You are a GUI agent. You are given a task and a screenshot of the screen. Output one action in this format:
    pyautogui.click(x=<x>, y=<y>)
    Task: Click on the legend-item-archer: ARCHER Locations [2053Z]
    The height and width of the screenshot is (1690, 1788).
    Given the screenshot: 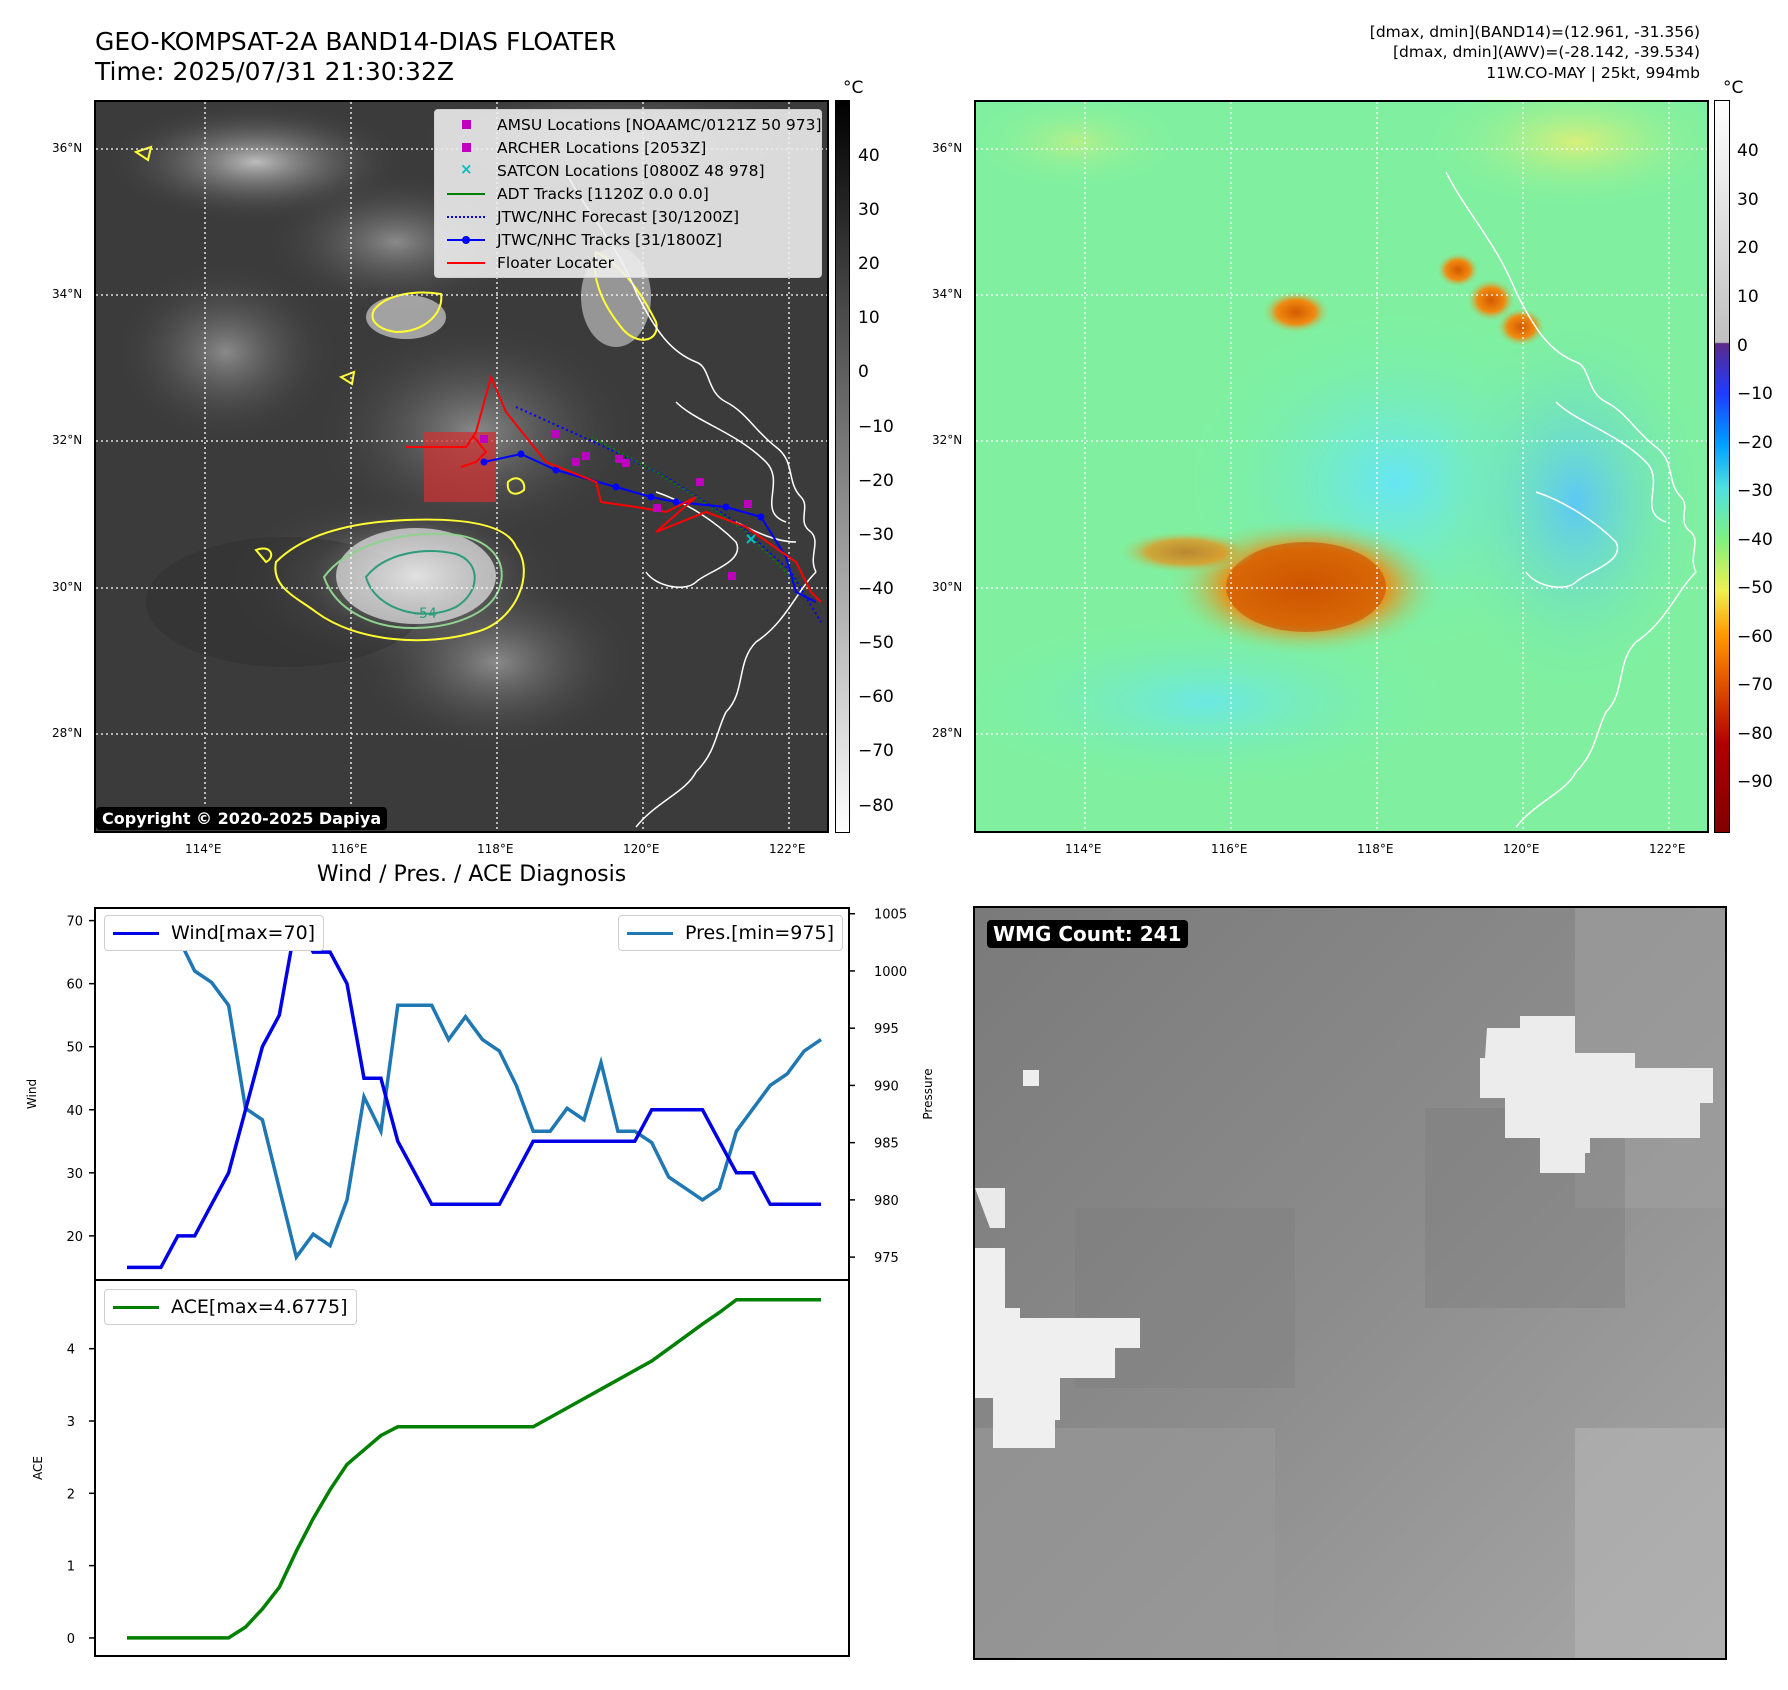 What is the action you would take?
    pyautogui.click(x=628, y=147)
    